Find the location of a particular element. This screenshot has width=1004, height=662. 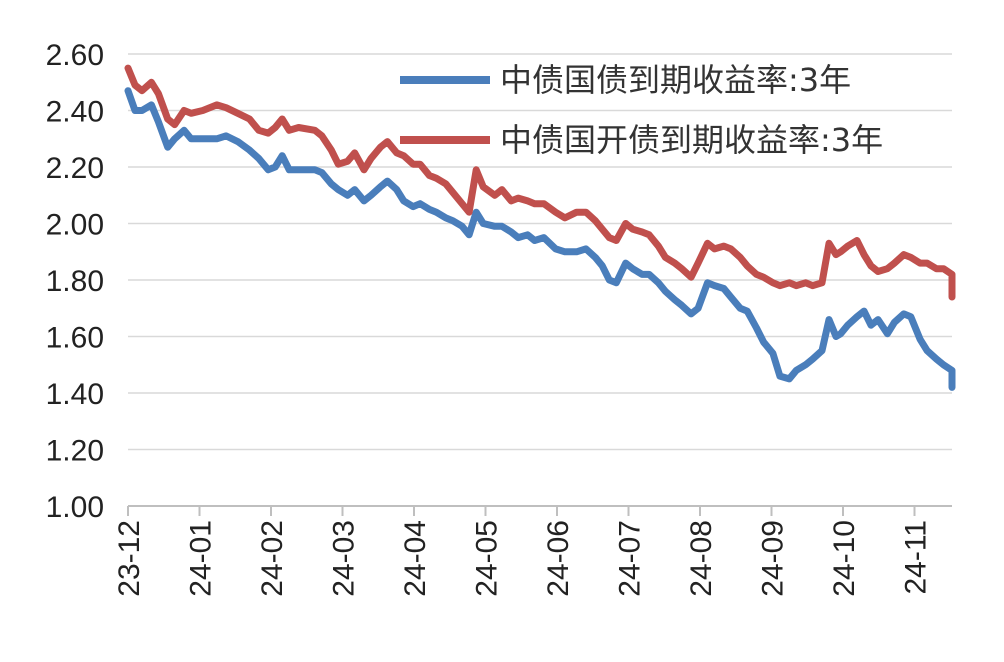

y-tick-label: 1.80 is located at coordinates (75, 281).